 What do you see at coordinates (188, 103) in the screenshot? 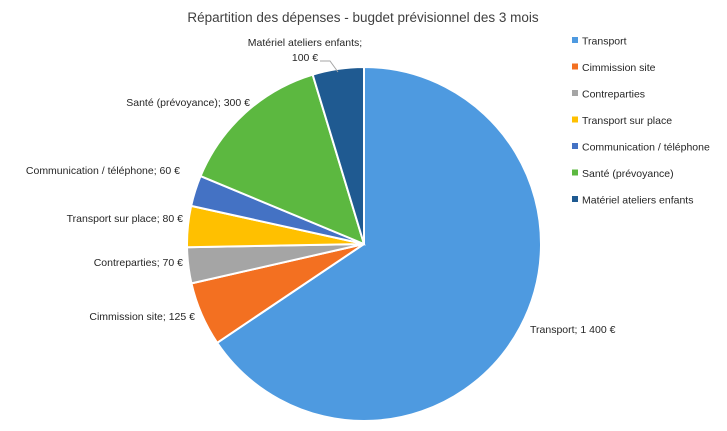
I see `data-label-sante-prevoyance: Santé (prévoyance); 300 €` at bounding box center [188, 103].